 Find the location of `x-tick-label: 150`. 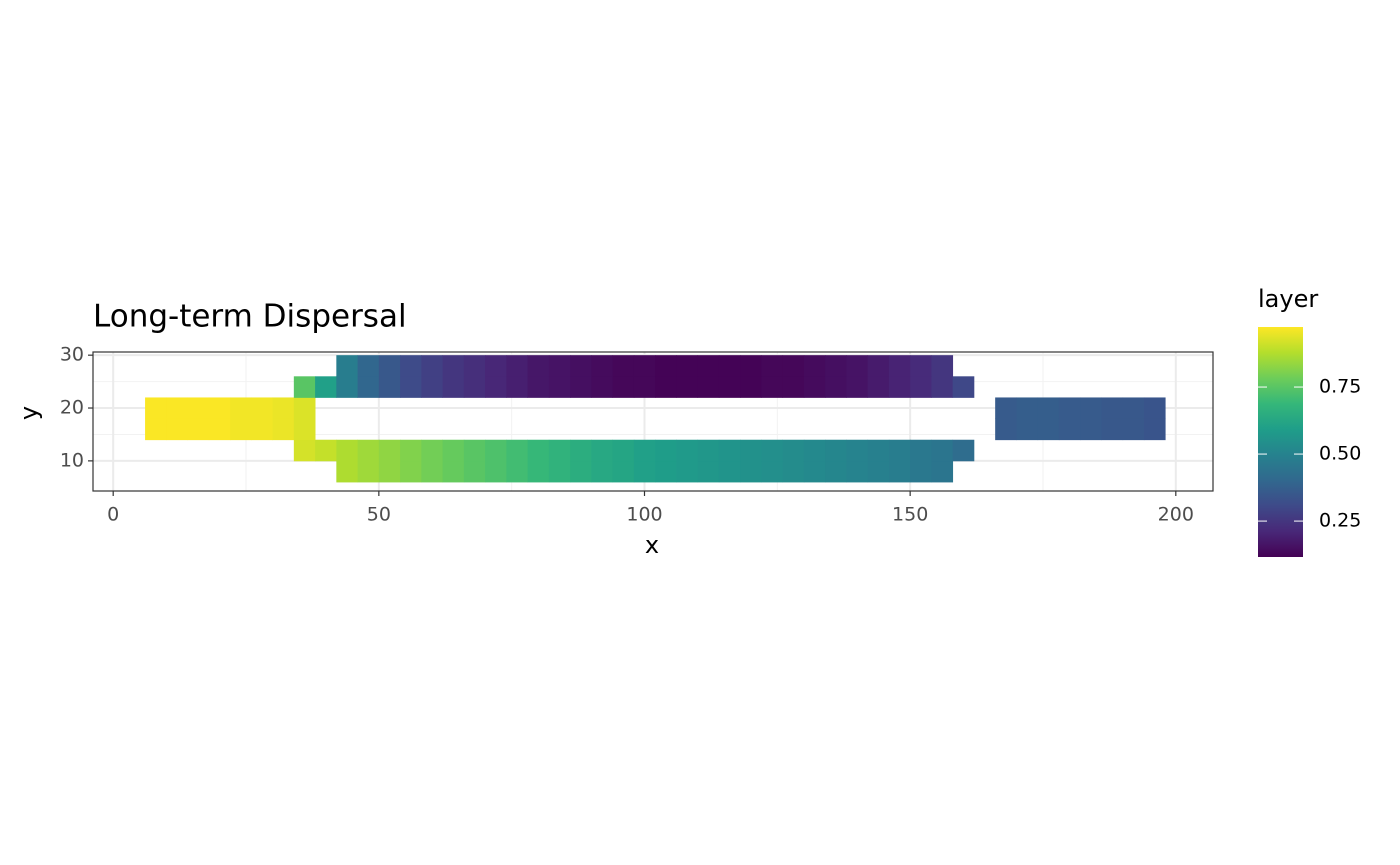

x-tick-label: 150 is located at coordinates (910, 515).